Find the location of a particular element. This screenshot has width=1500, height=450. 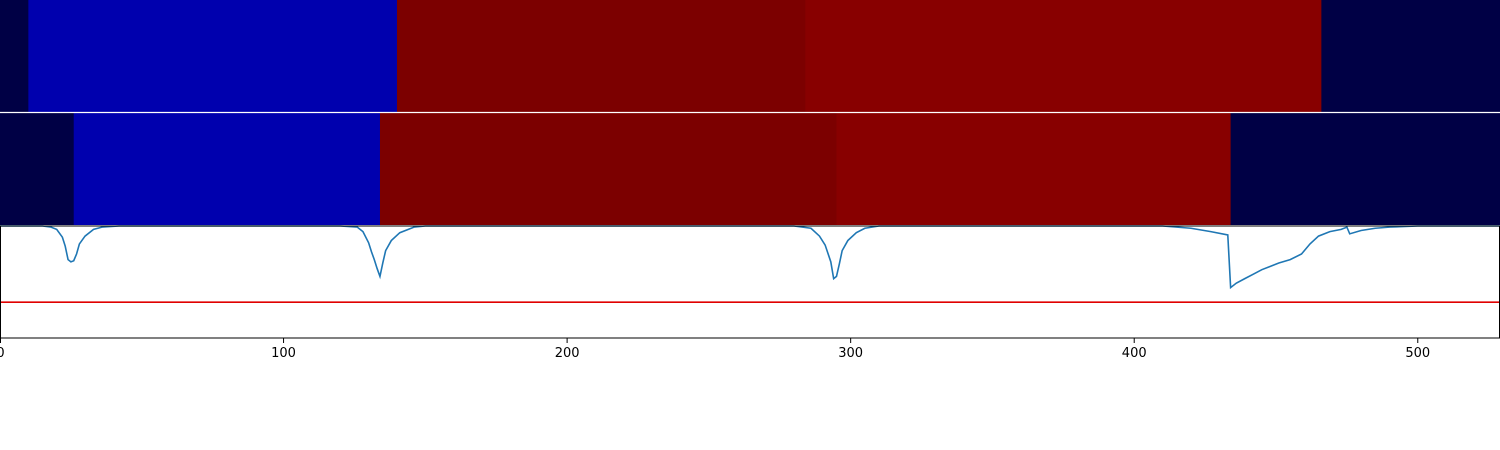

x-tick-label: 100 is located at coordinates (283, 353).